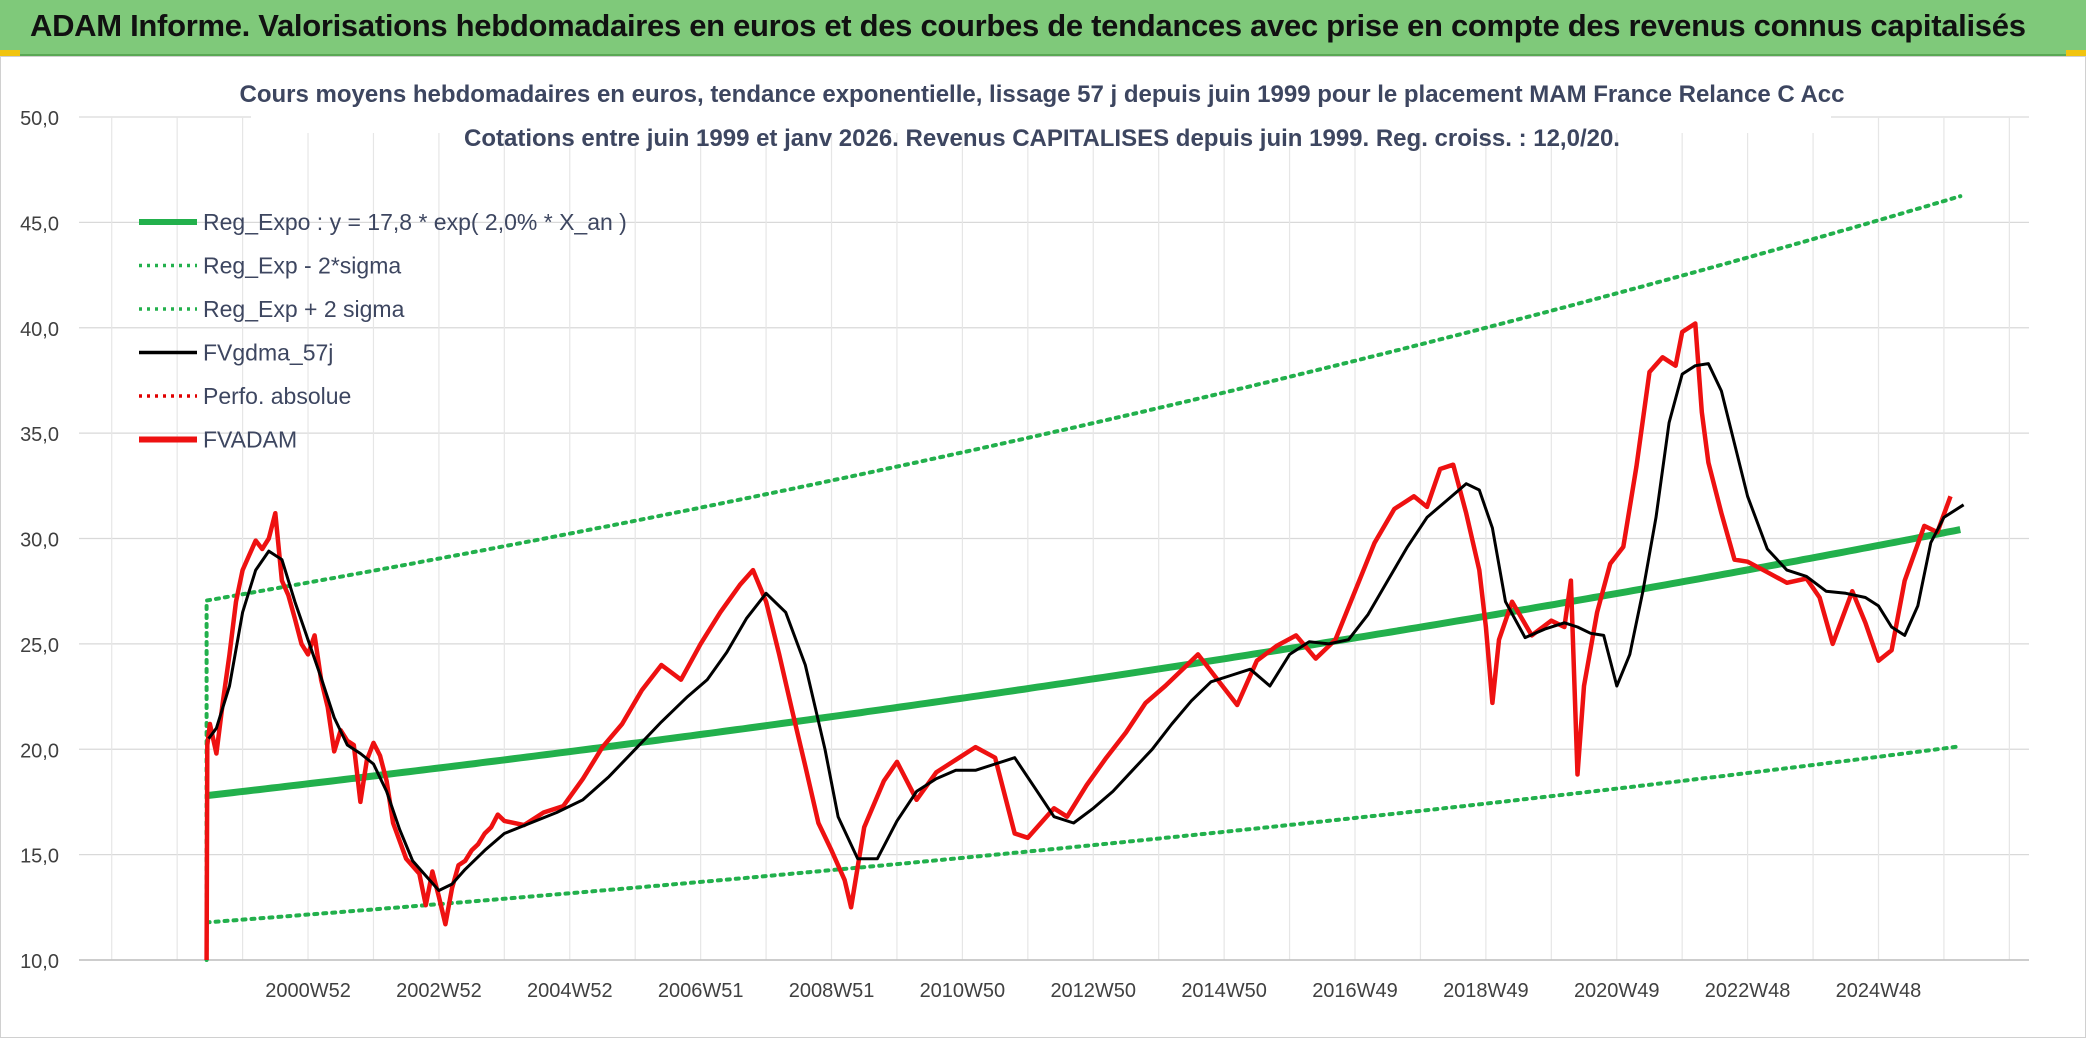 Image resolution: width=2086 pixels, height=1042 pixels. Describe the element at coordinates (1486, 991) in the screenshot. I see `x-tick-label: 2018W49` at that location.